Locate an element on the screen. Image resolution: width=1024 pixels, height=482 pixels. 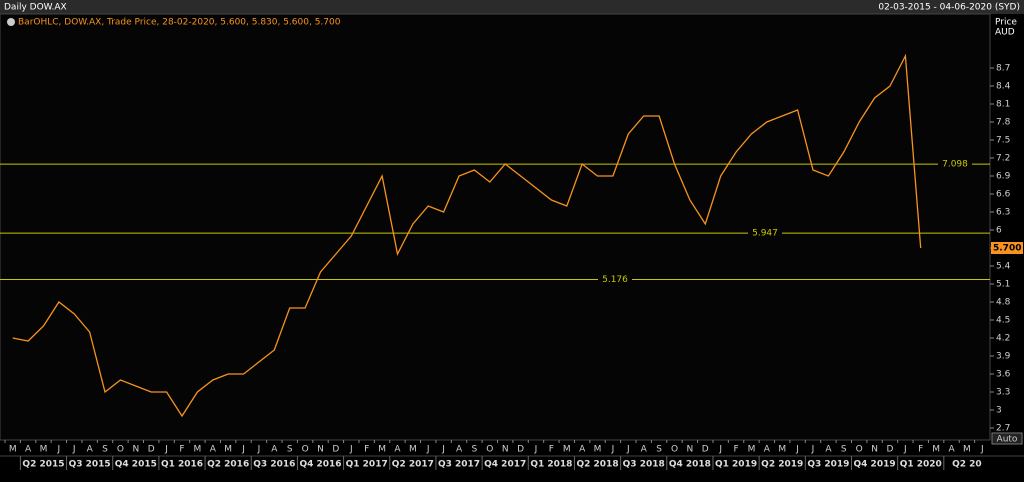
quarter-label: Q4 2015 is located at coordinates (136, 465).